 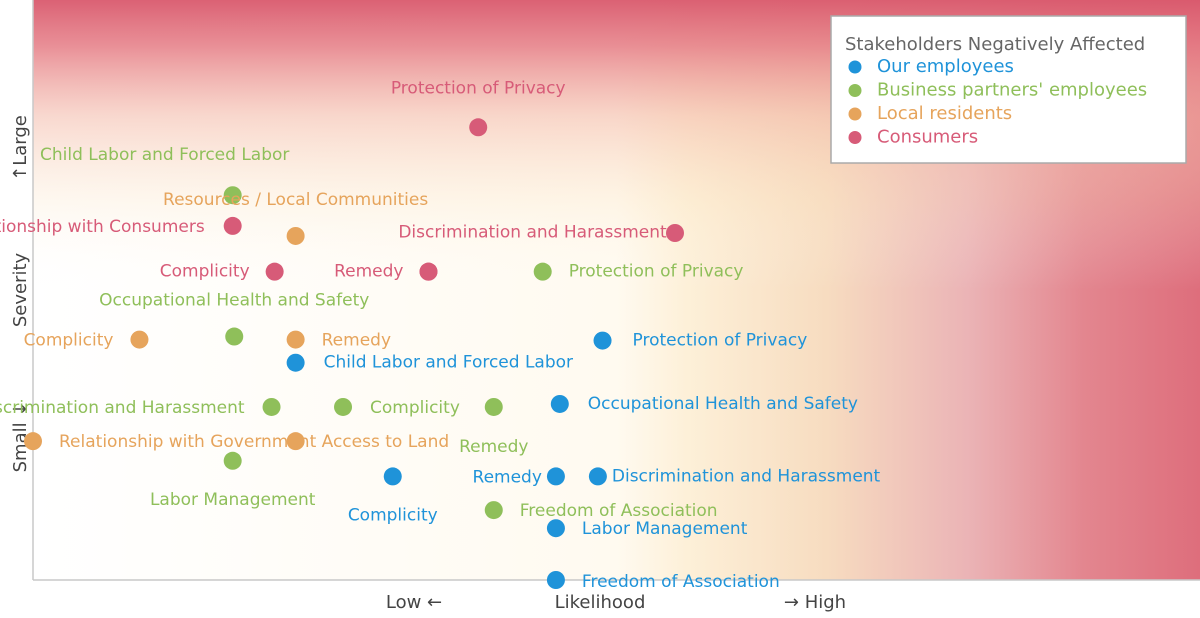 What do you see at coordinates (414, 602) in the screenshot?
I see `x-axis-low-label: Low ←` at bounding box center [414, 602].